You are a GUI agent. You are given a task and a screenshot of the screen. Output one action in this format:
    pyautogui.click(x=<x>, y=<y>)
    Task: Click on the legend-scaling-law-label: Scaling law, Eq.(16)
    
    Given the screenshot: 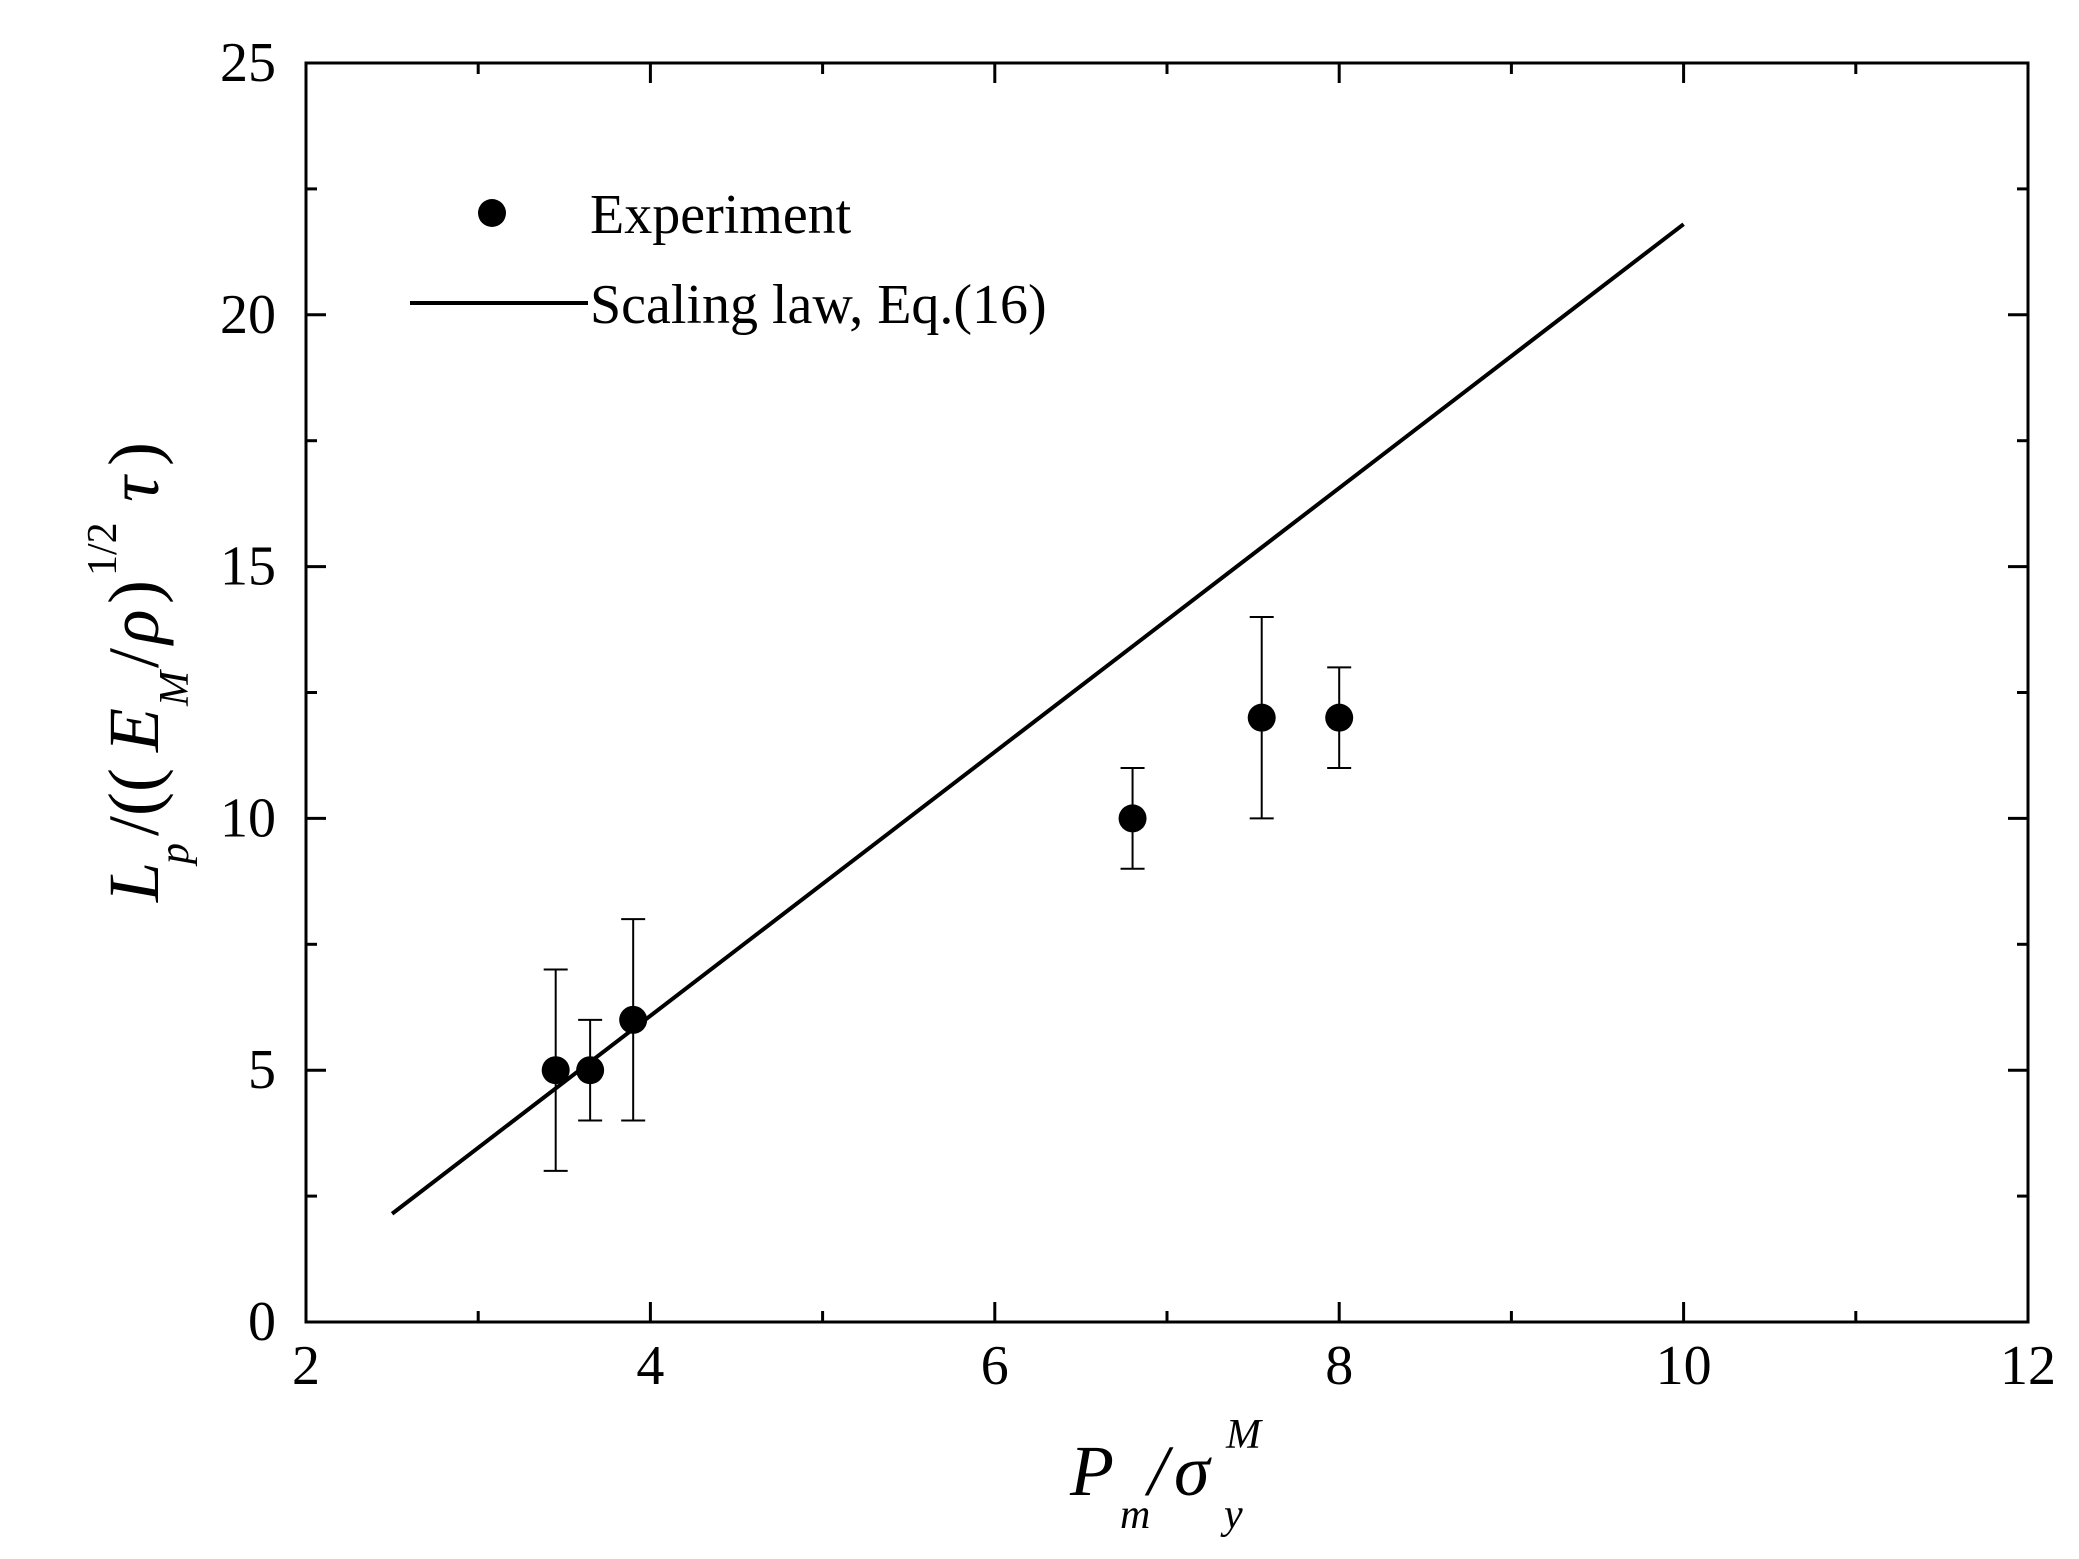 What is the action you would take?
    pyautogui.click(x=818, y=305)
    